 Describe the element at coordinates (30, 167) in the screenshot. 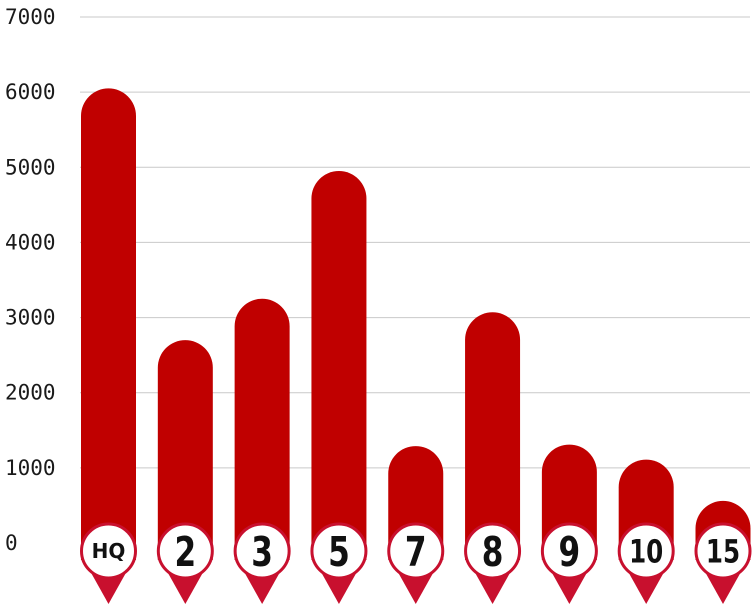

I see `y-tick-label: 5000` at that location.